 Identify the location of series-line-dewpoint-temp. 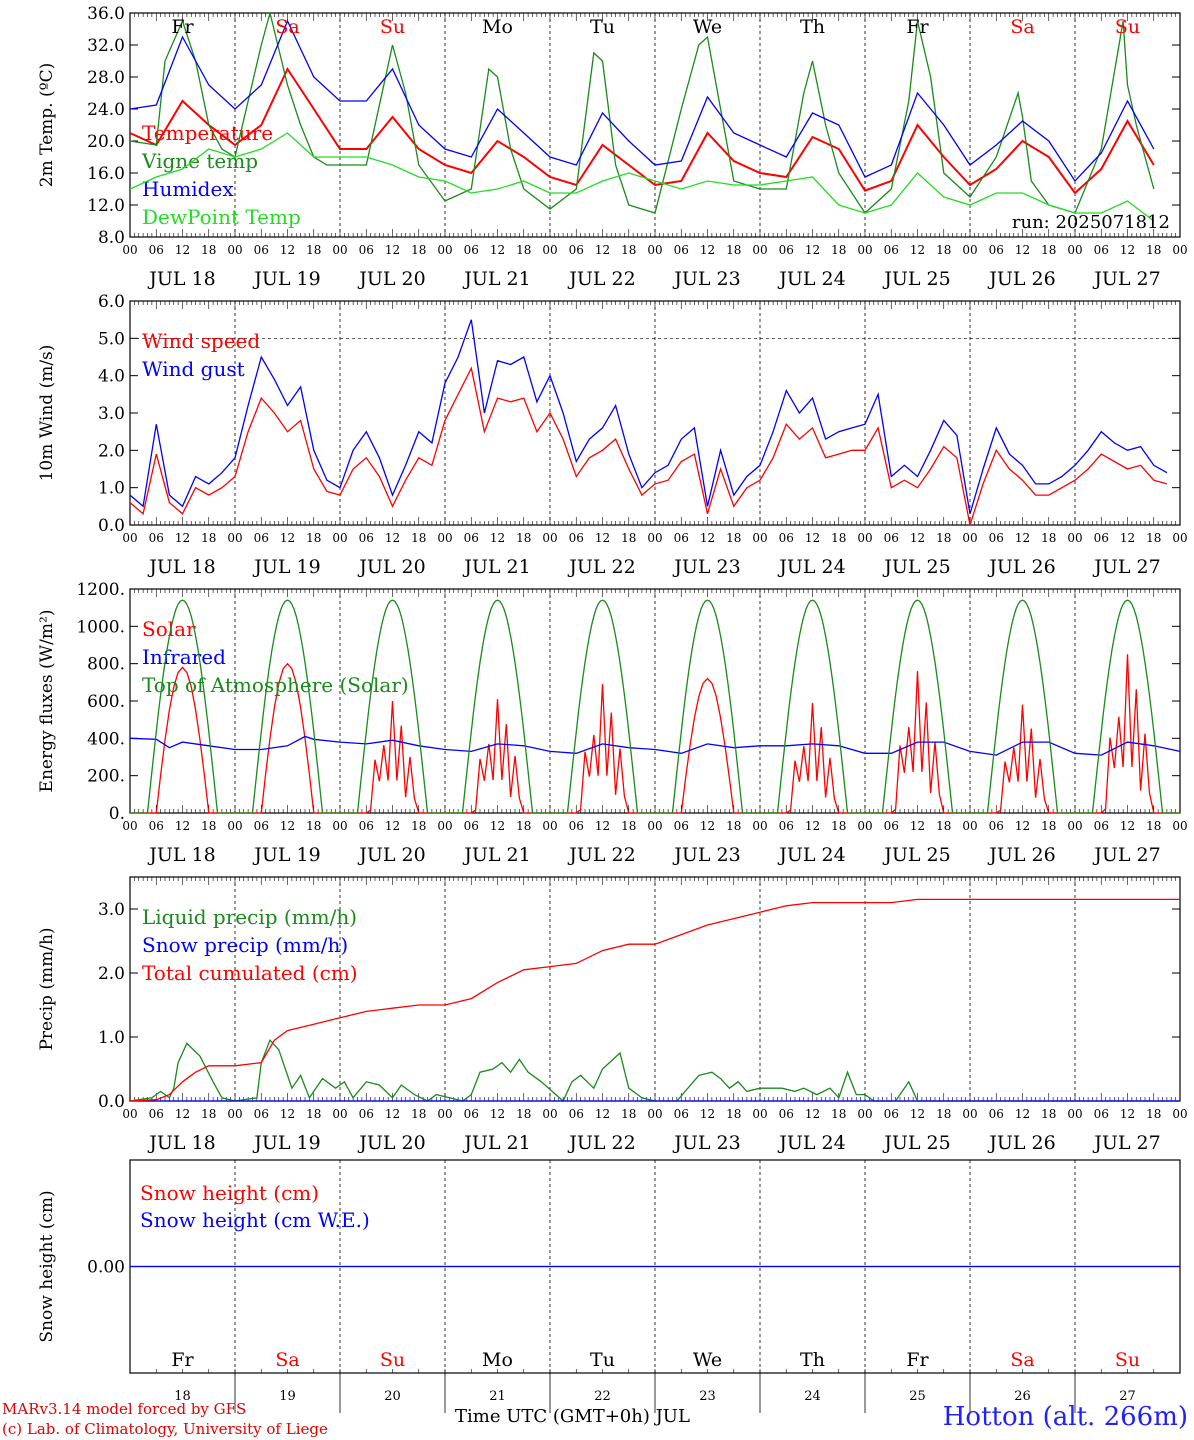
(642, 177).